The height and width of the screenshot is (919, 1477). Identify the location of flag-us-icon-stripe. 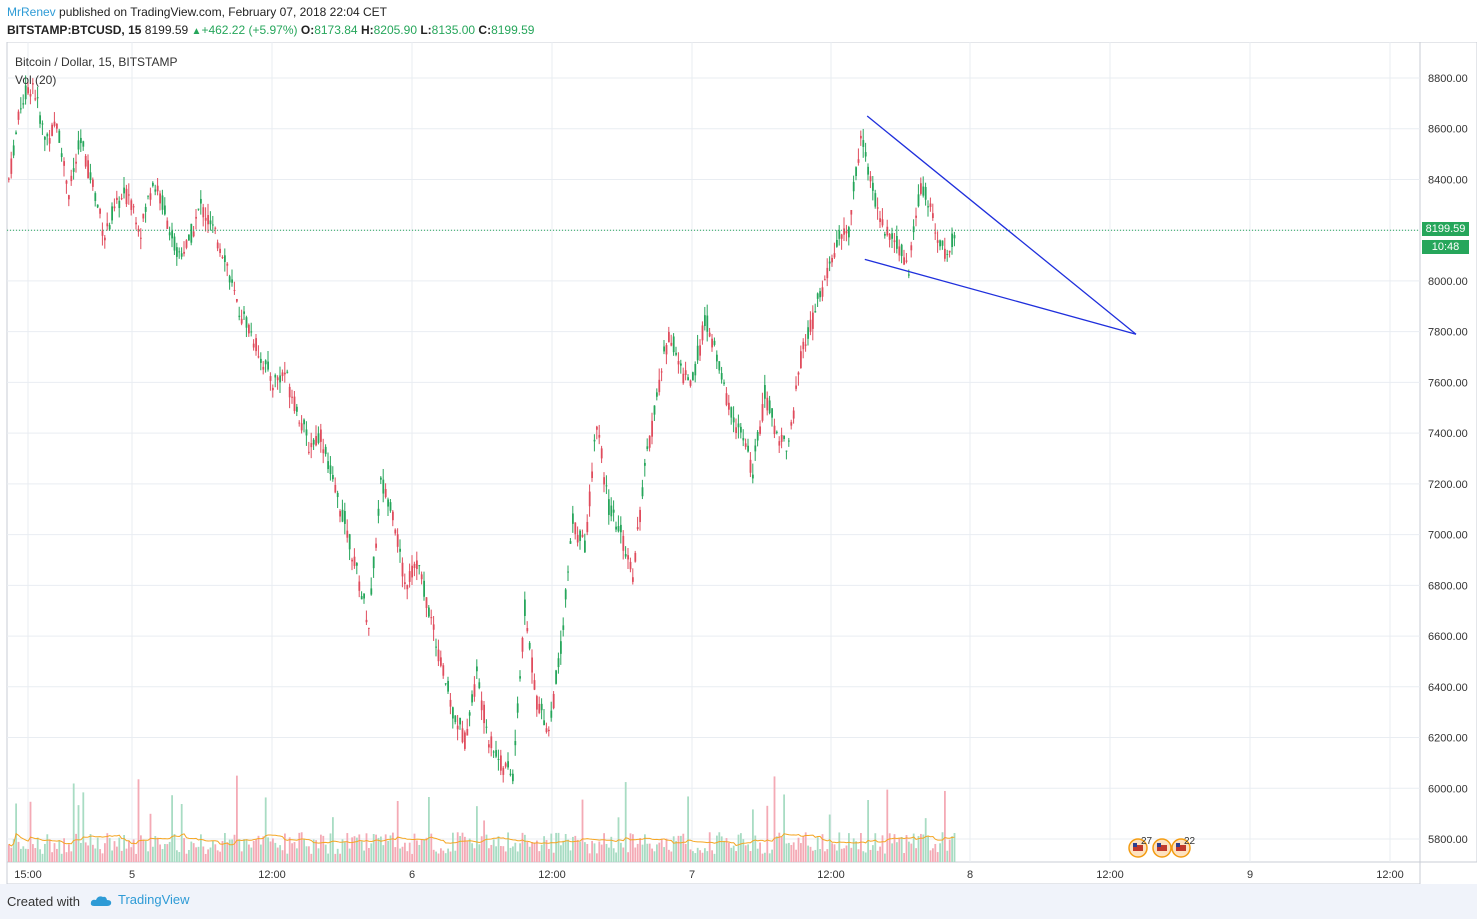
(1138, 848).